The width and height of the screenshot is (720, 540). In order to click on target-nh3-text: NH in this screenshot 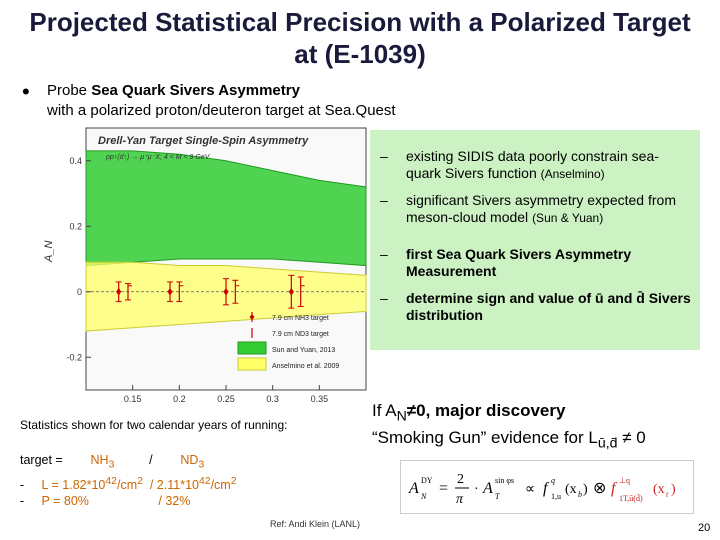, I will do `click(99, 460)`.